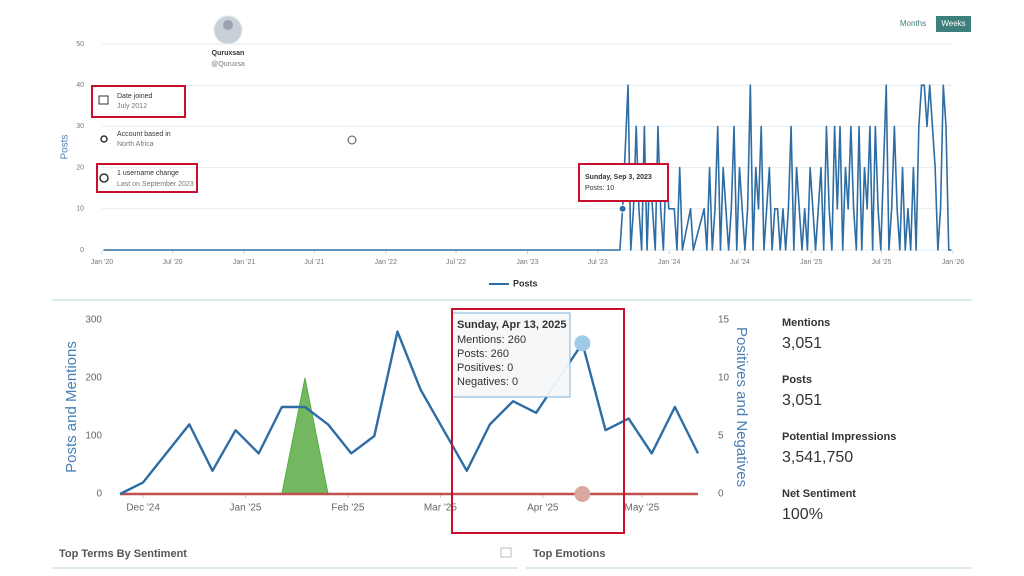  Describe the element at coordinates (80, 126) in the screenshot. I see `y-tick-label: 30` at that location.